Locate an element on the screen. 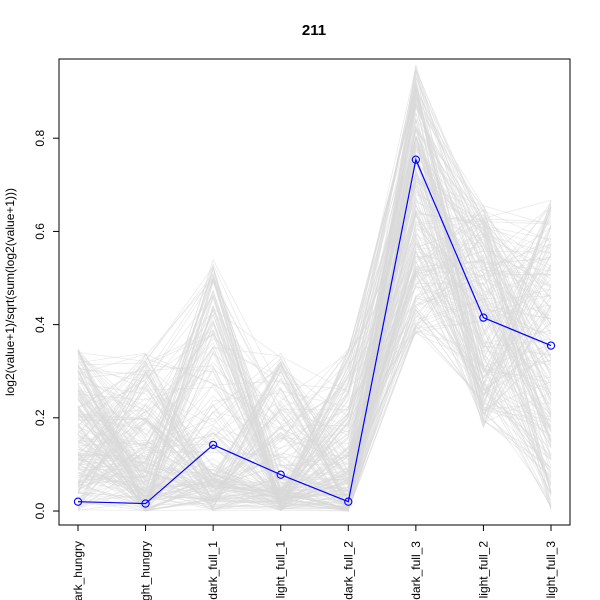 The height and width of the screenshot is (600, 600). x-tick-label: dark_full_1 is located at coordinates (213, 570).